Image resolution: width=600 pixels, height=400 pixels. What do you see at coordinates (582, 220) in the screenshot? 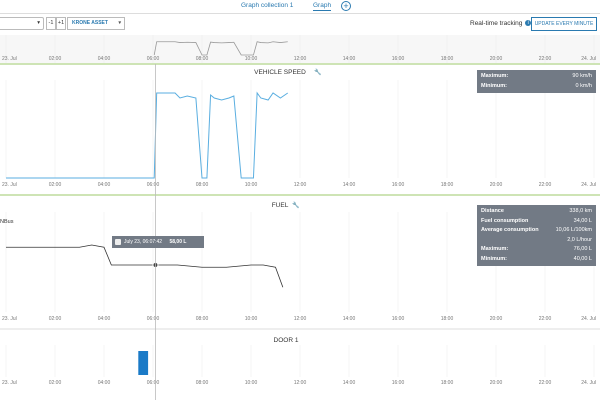
I see `stats-value: 34,00 L` at bounding box center [582, 220].